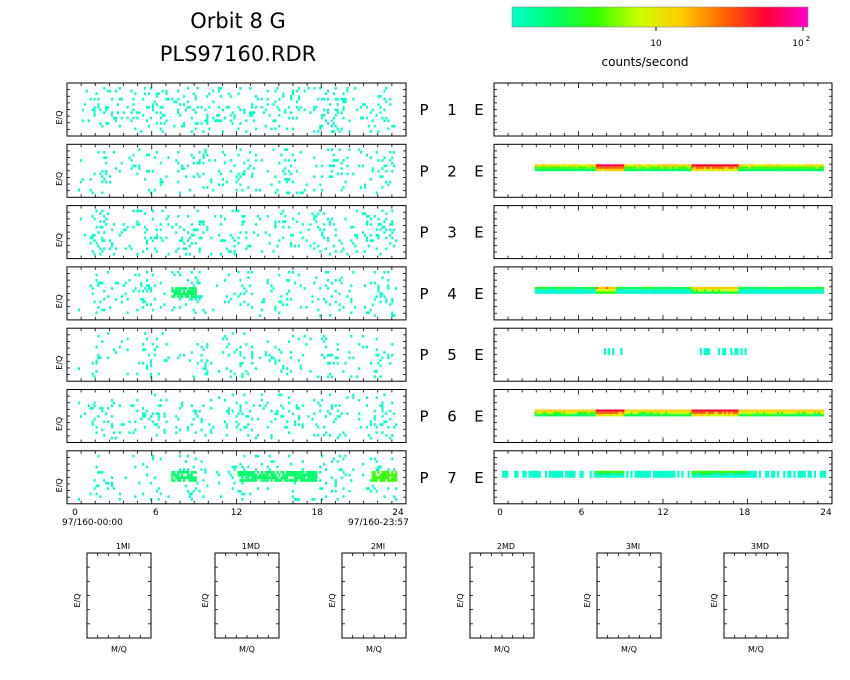 The height and width of the screenshot is (680, 850). What do you see at coordinates (478, 355) in the screenshot?
I see `row-label-e: E` at bounding box center [478, 355].